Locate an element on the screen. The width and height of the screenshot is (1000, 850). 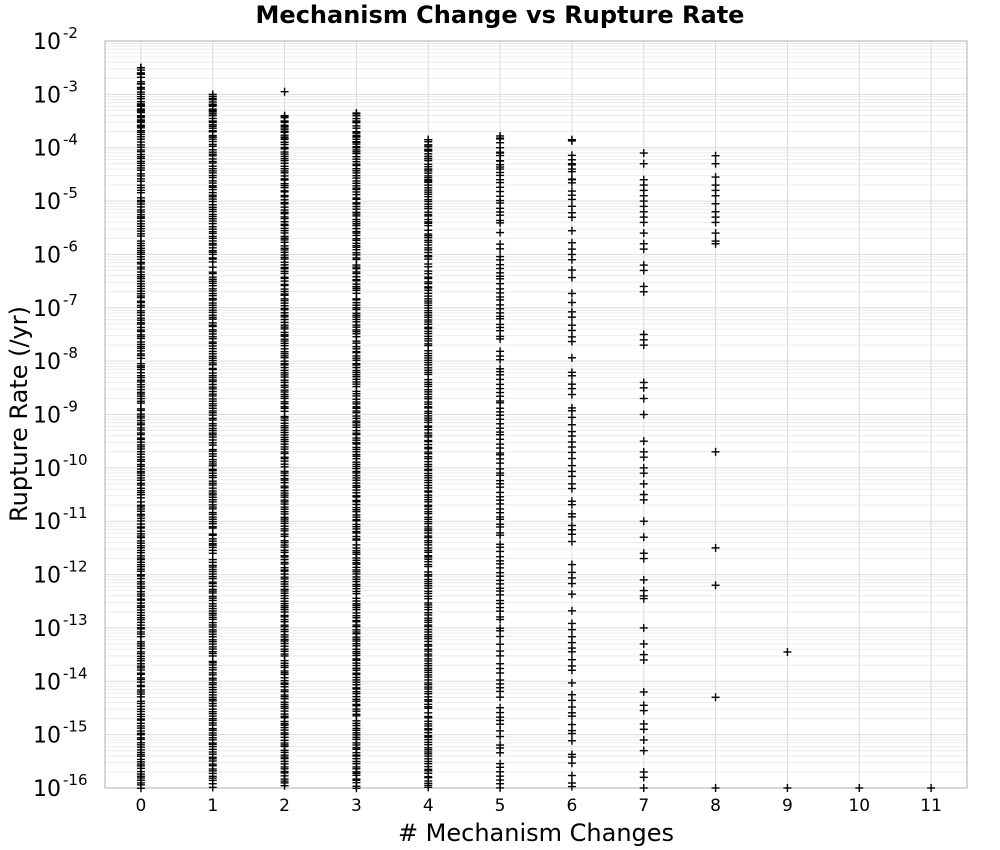
x-tick-label: 10 is located at coordinates (859, 806).